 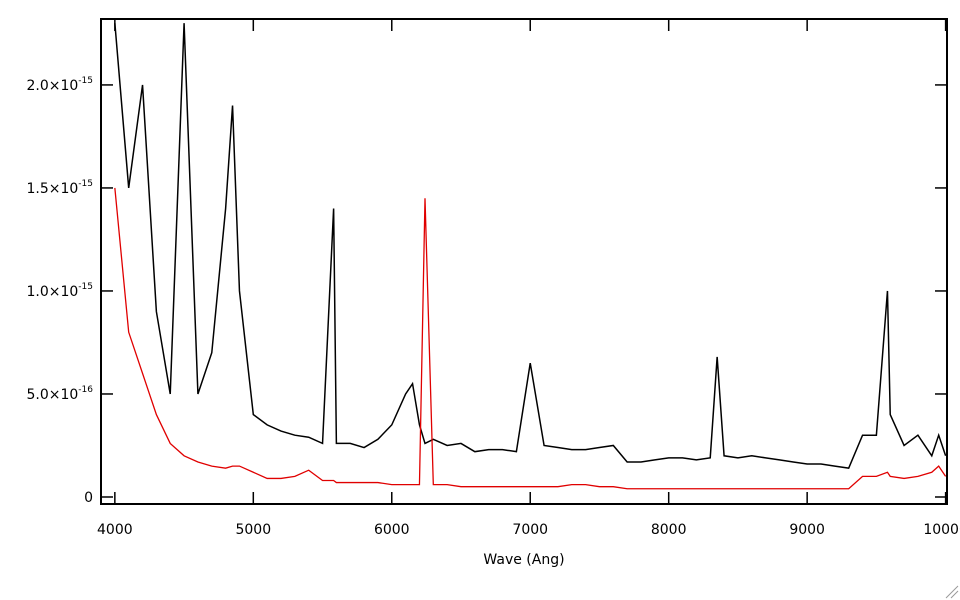 I want to click on y-tick-label: 1.0×10⁻¹⁵, so click(x=59, y=291).